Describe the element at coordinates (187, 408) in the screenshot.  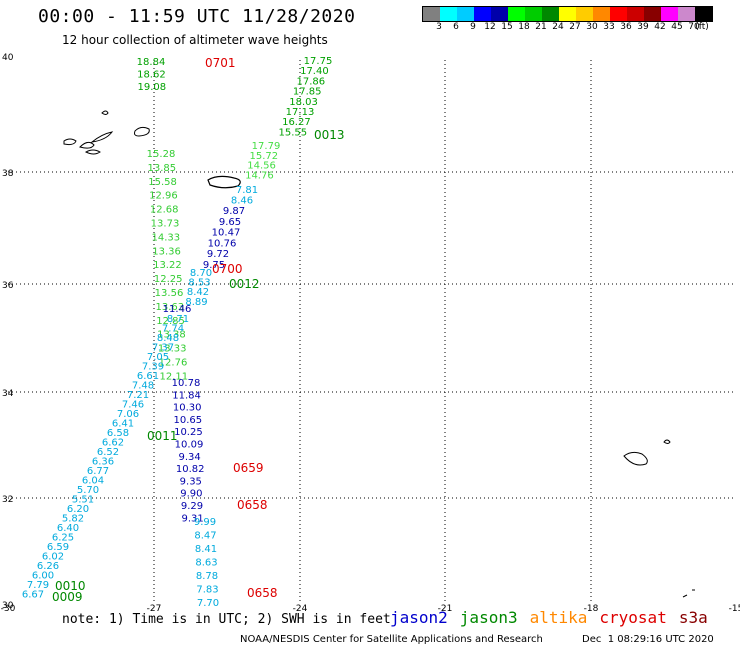
I see `wave-height-value: 10.30` at that location.